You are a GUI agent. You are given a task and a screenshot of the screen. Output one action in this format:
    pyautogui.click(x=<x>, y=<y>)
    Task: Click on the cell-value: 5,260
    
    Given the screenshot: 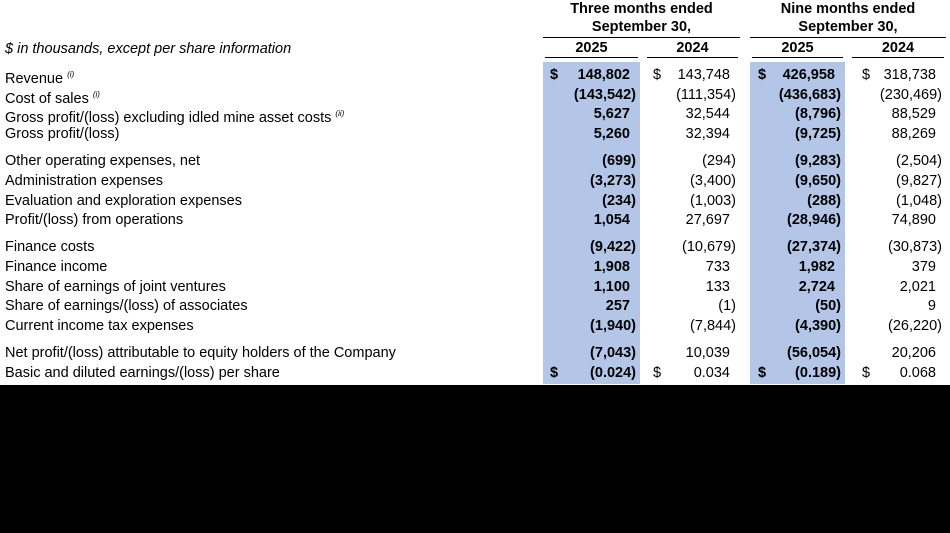 What is the action you would take?
    pyautogui.click(x=611, y=134)
    